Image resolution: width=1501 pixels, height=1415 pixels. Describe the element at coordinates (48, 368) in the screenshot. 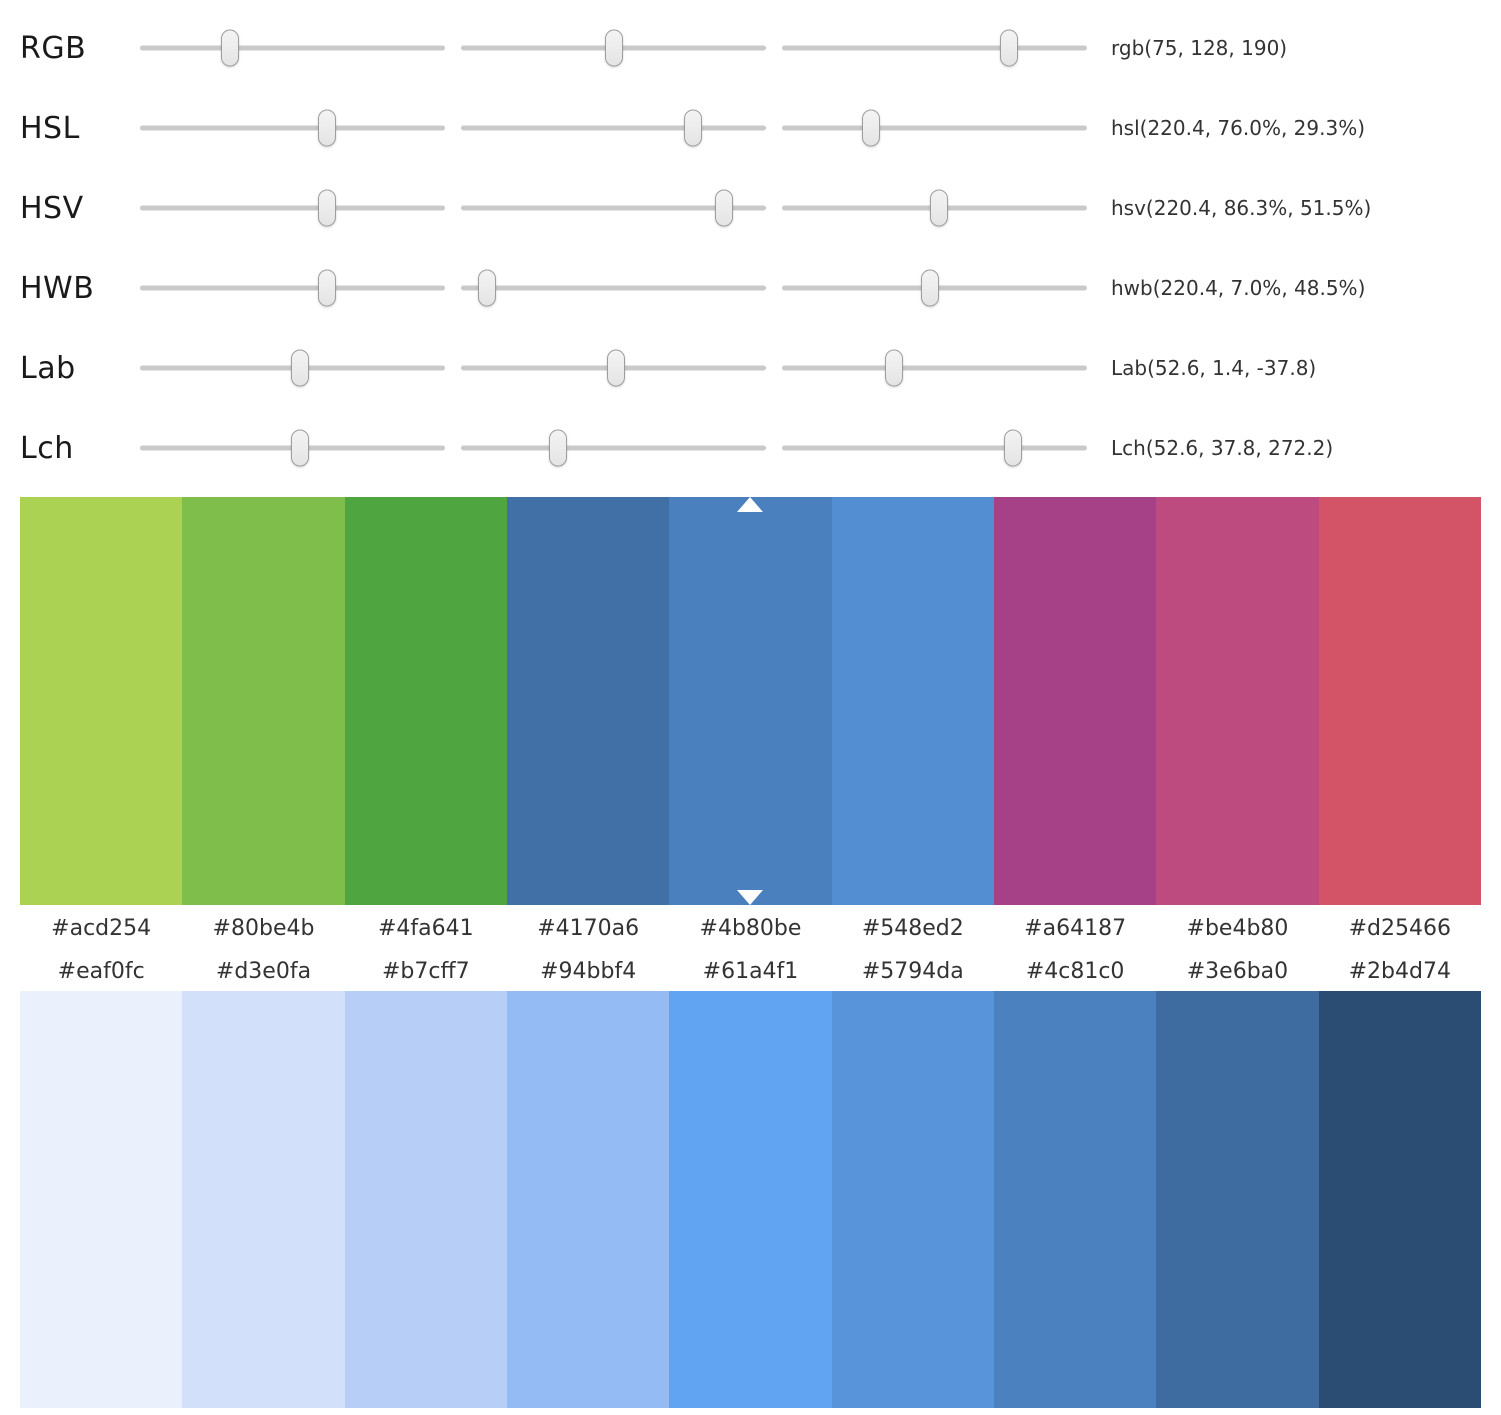

I see `color-model-label-lab: Lab` at that location.